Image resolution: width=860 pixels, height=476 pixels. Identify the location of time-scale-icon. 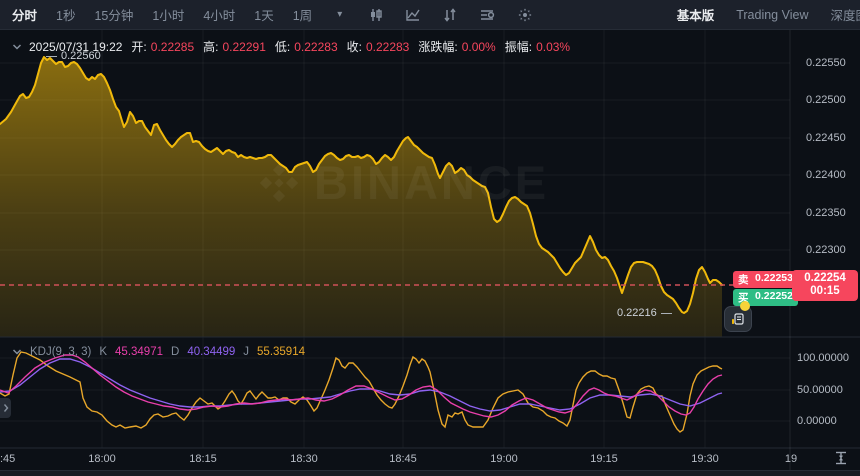
(841, 458).